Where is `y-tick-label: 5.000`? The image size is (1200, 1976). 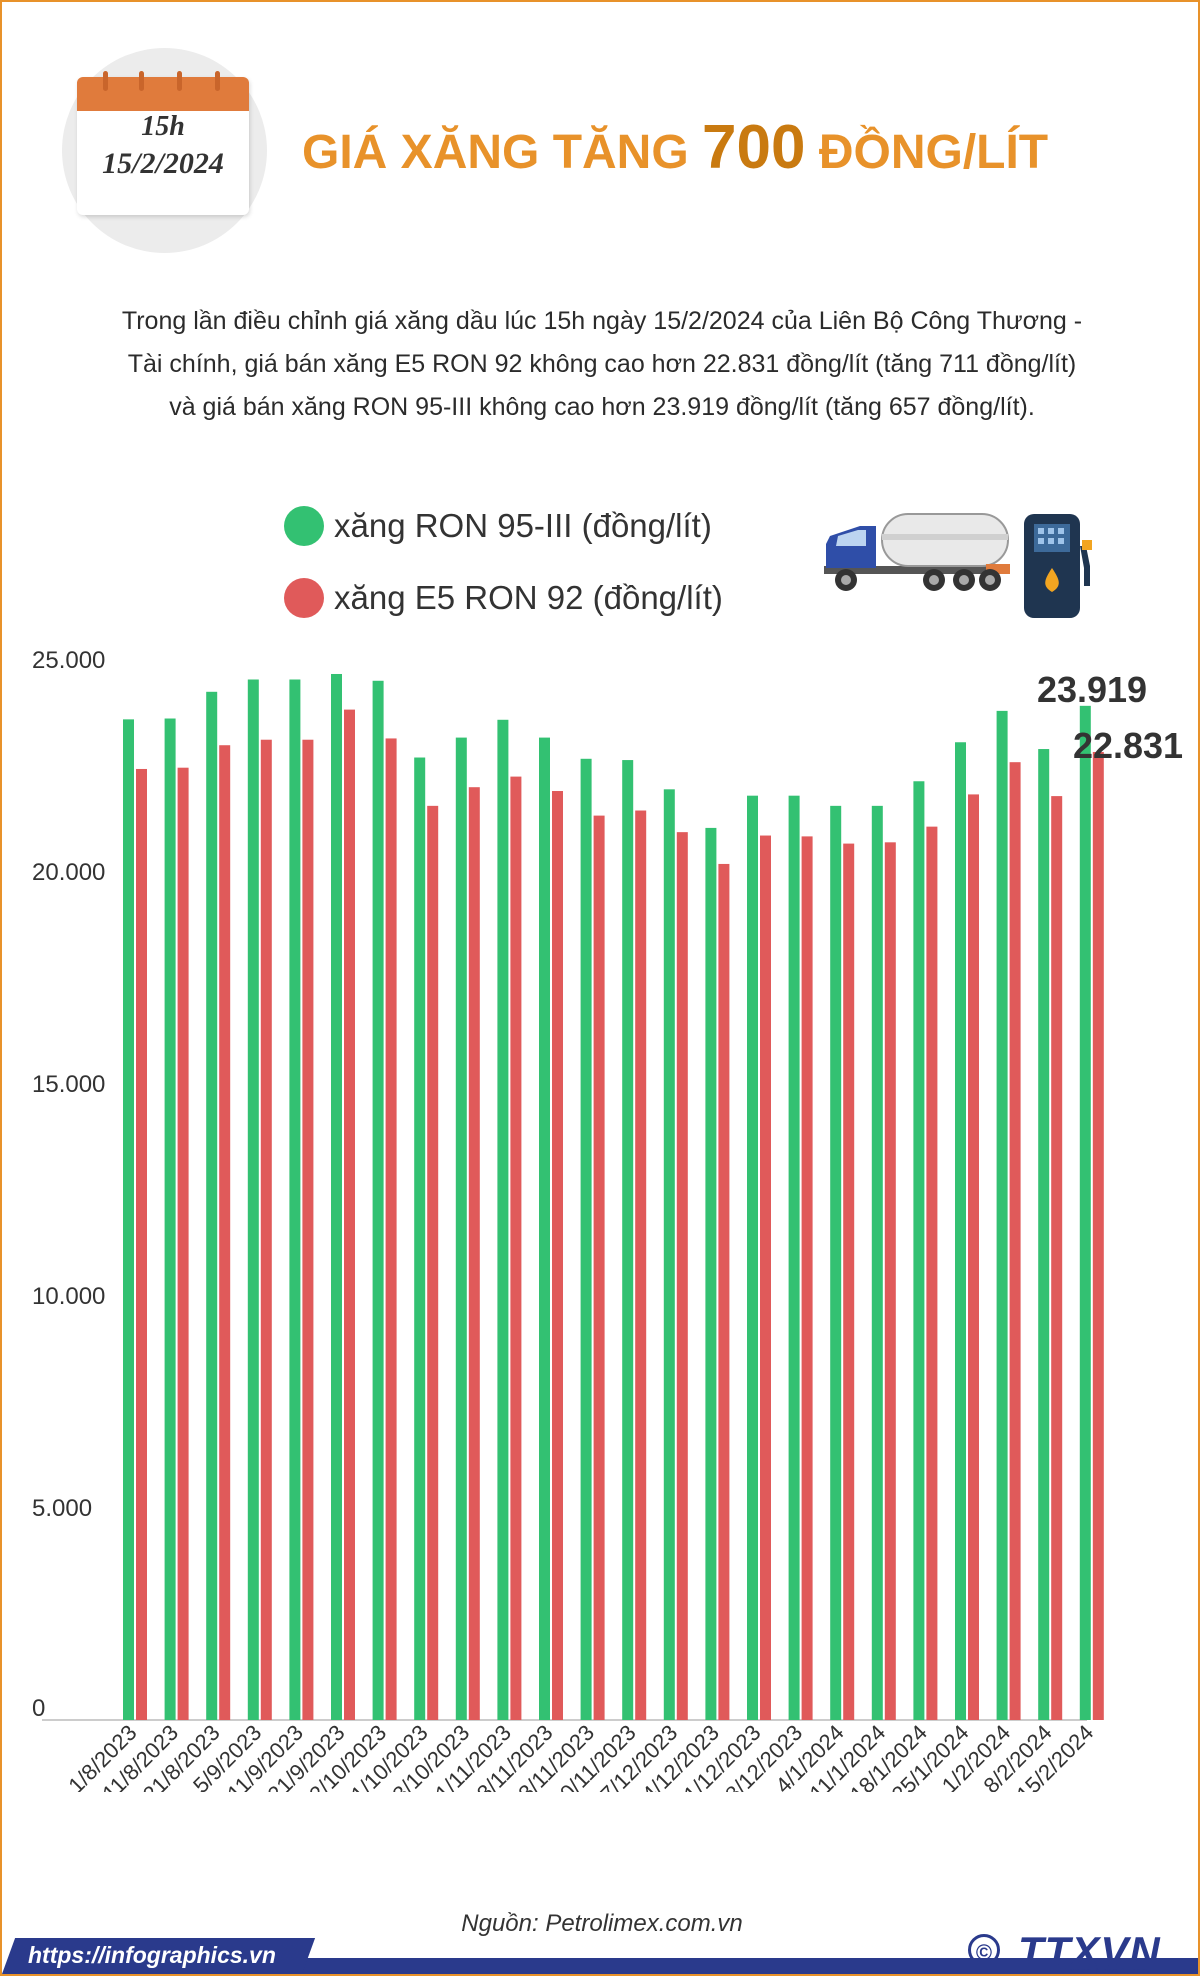 y-tick-label: 5.000 is located at coordinates (62, 1508).